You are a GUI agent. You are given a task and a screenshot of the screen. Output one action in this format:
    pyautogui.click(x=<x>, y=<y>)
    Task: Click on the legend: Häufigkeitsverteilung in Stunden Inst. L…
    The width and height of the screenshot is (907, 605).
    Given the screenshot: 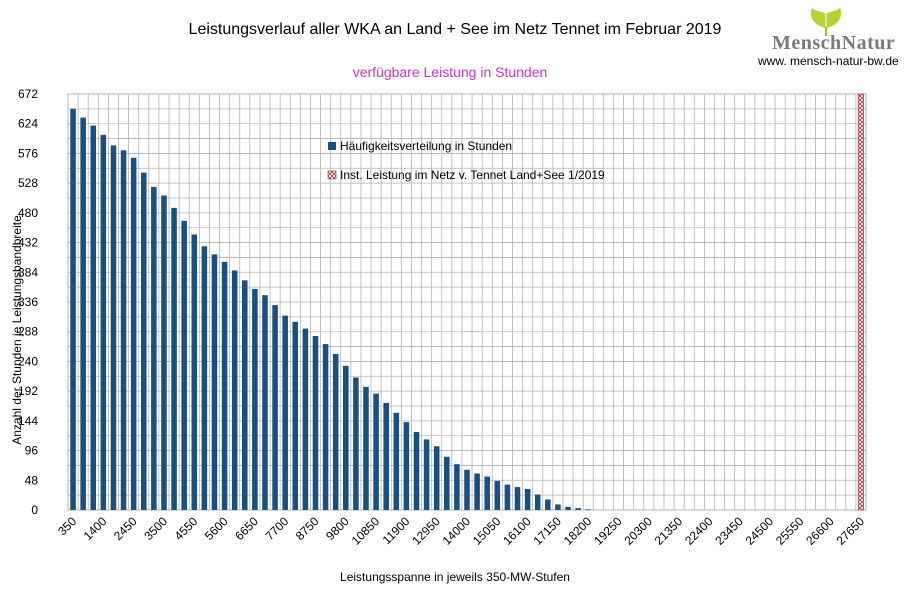 What is the action you would take?
    pyautogui.click(x=466, y=160)
    